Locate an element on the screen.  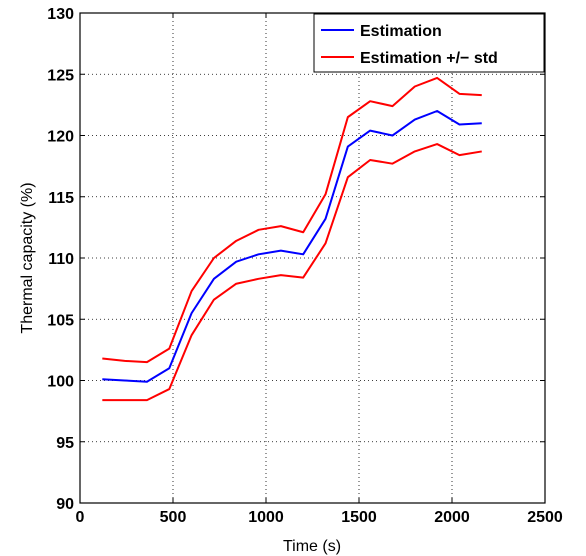
y-tick-label: 125 is located at coordinates (60, 75).